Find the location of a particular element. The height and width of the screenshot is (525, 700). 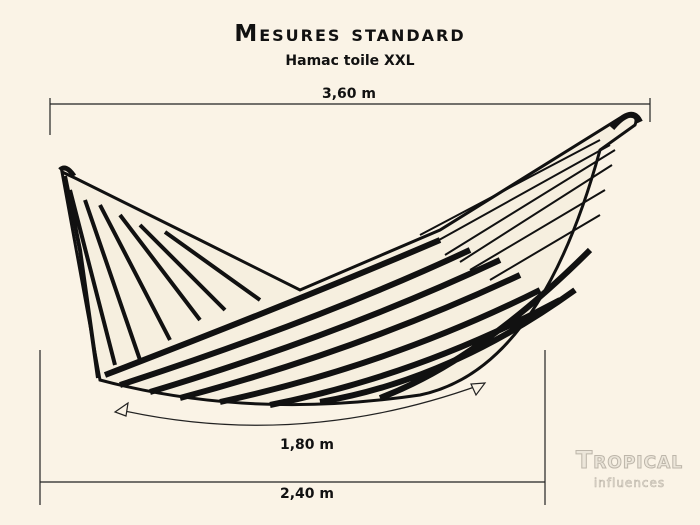

page-subtitle: Hamac toile XXL is located at coordinates (350, 61).